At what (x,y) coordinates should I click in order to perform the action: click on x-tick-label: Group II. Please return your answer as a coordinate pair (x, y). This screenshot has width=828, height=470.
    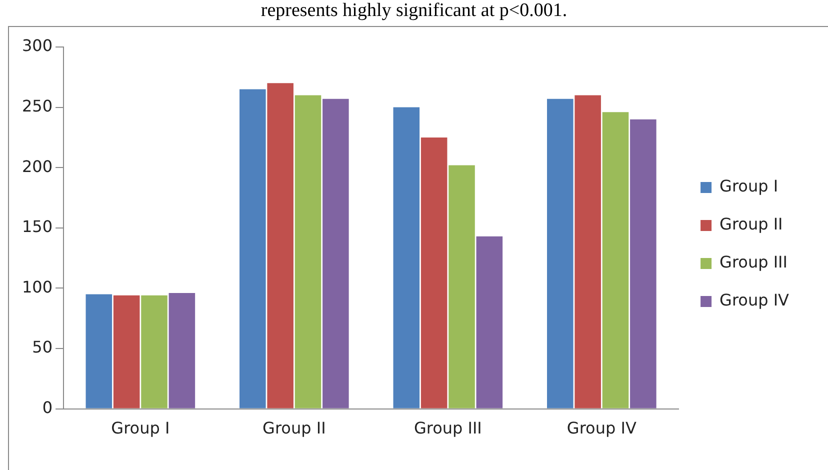
    Looking at the image, I should click on (294, 428).